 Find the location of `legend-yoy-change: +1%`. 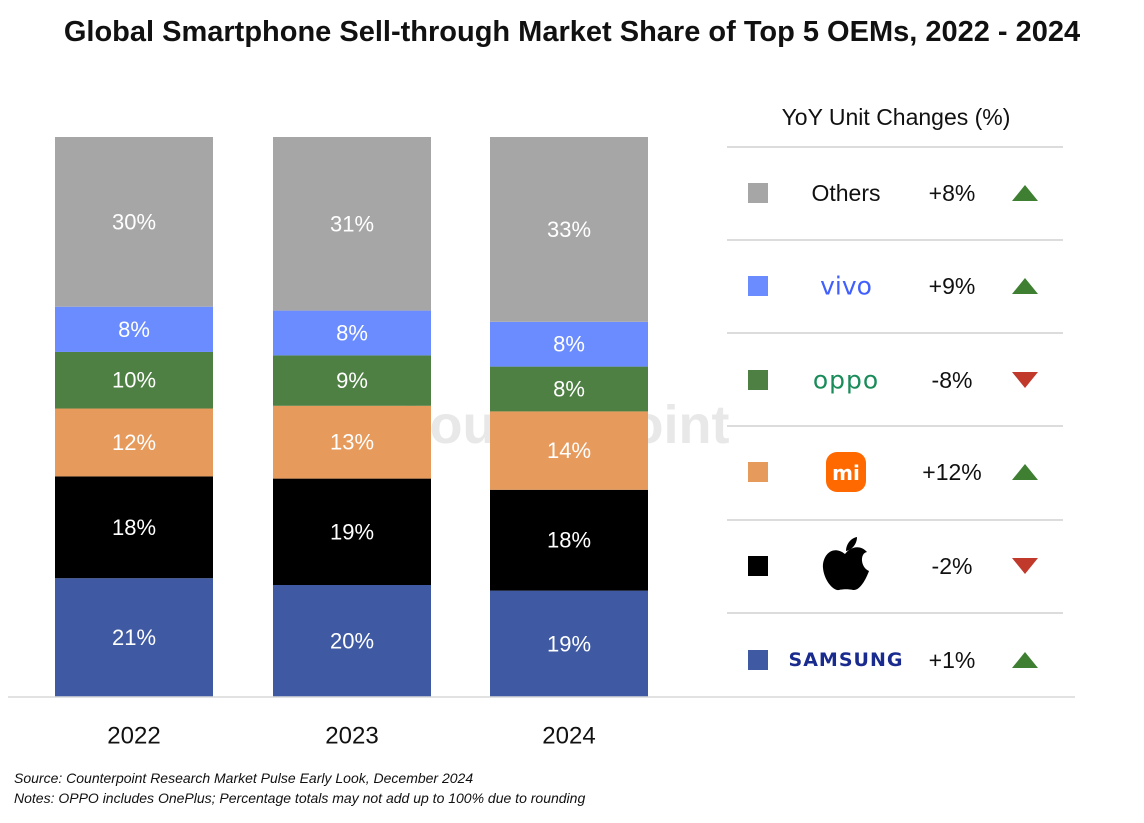

legend-yoy-change: +1% is located at coordinates (952, 660).